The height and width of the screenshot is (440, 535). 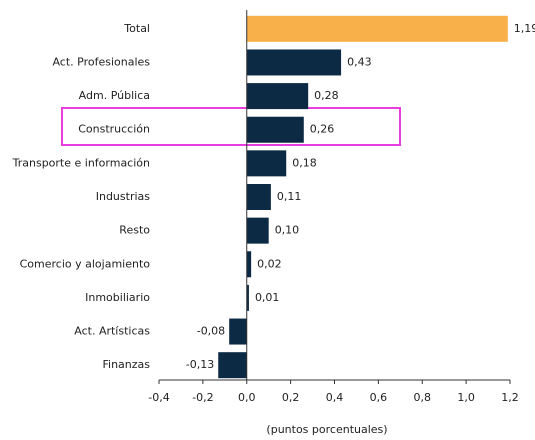 I want to click on category-label: Act. Artísticas, so click(x=112, y=331).